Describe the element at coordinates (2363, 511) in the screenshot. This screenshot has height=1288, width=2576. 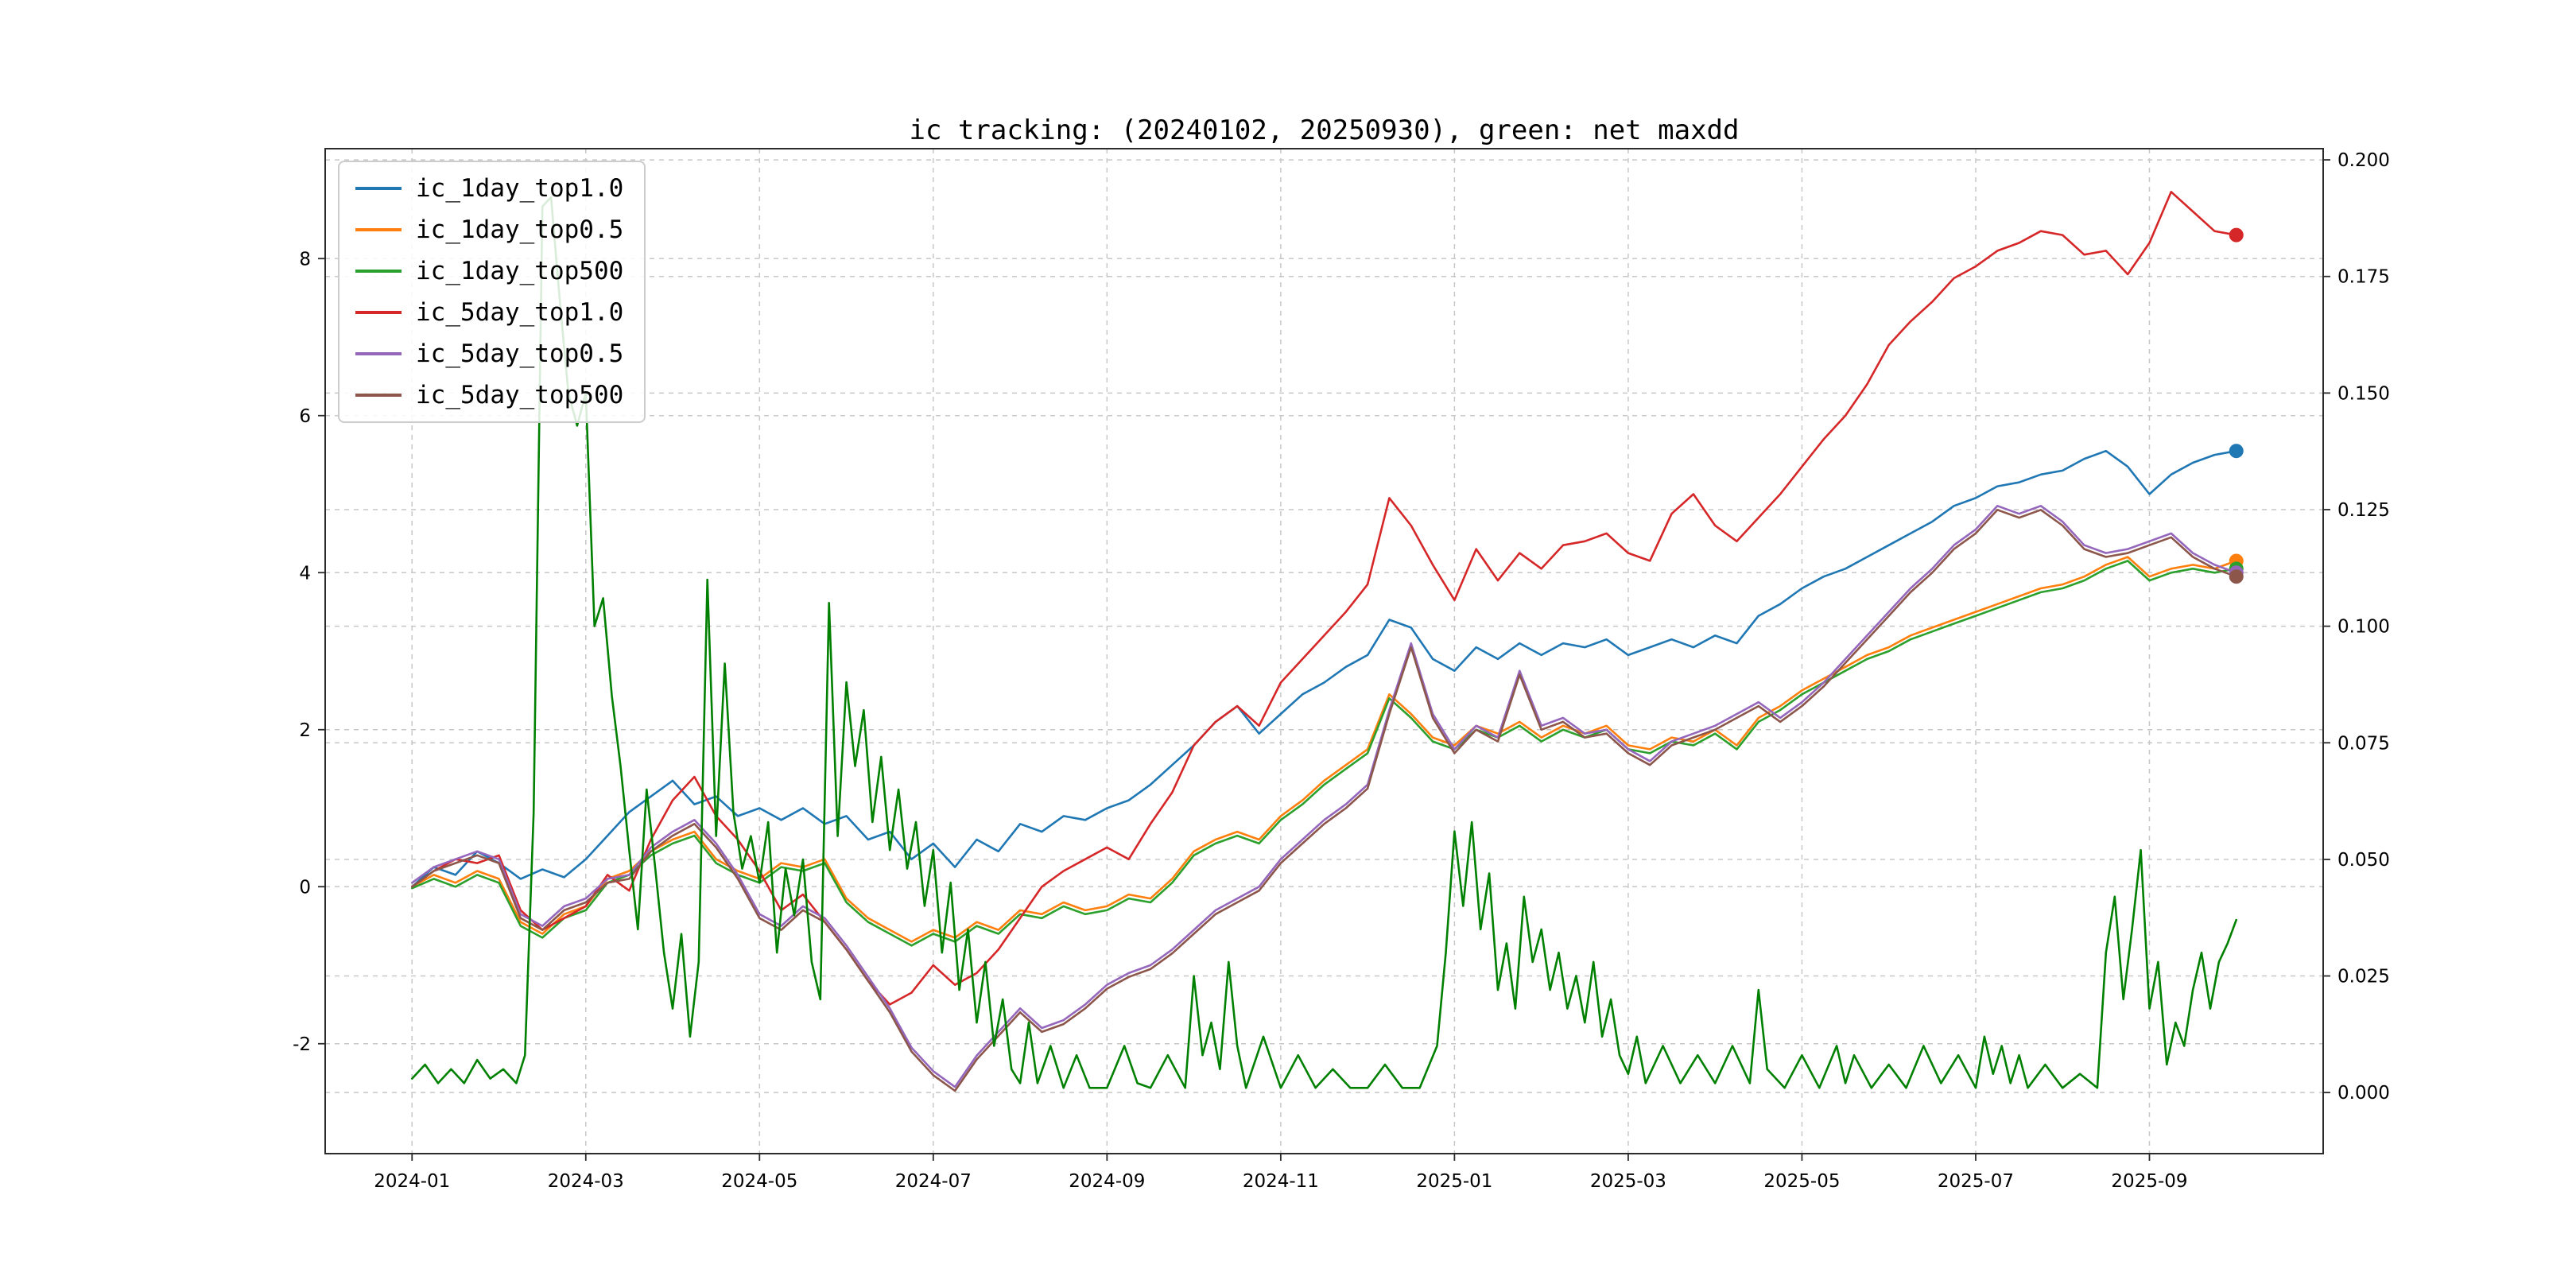
I see `right-tick-label: 0.125` at that location.